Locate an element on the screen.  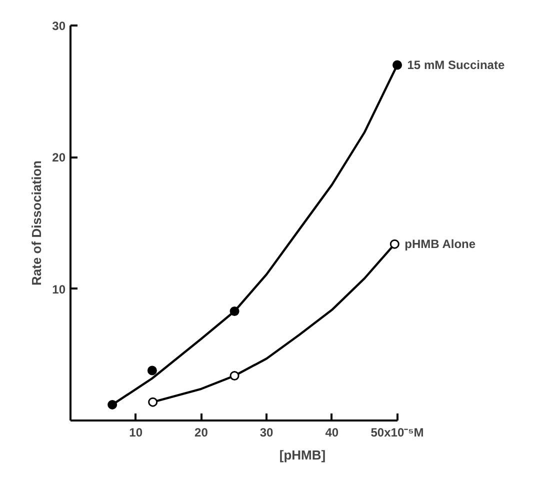
x-tick-label: 20 is located at coordinates (201, 433).